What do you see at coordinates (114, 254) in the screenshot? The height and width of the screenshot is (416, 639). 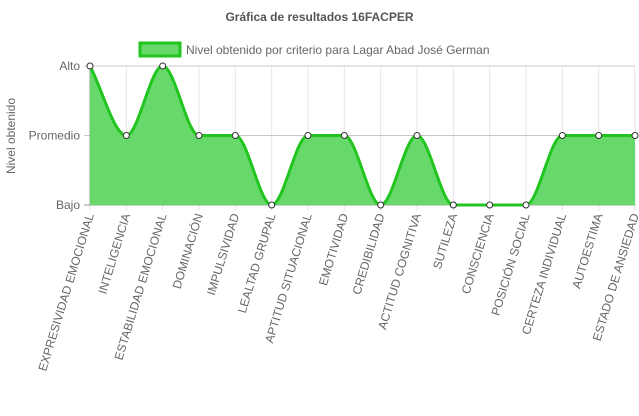 I see `x-tick-label: INTELIGENCIA` at bounding box center [114, 254].